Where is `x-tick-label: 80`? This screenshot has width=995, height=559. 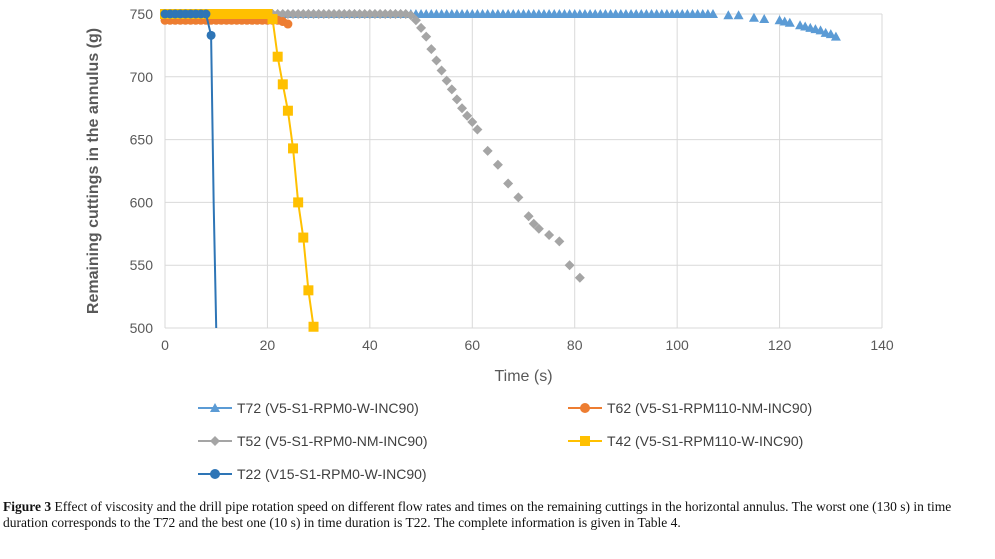
x-tick-label: 80 is located at coordinates (575, 345).